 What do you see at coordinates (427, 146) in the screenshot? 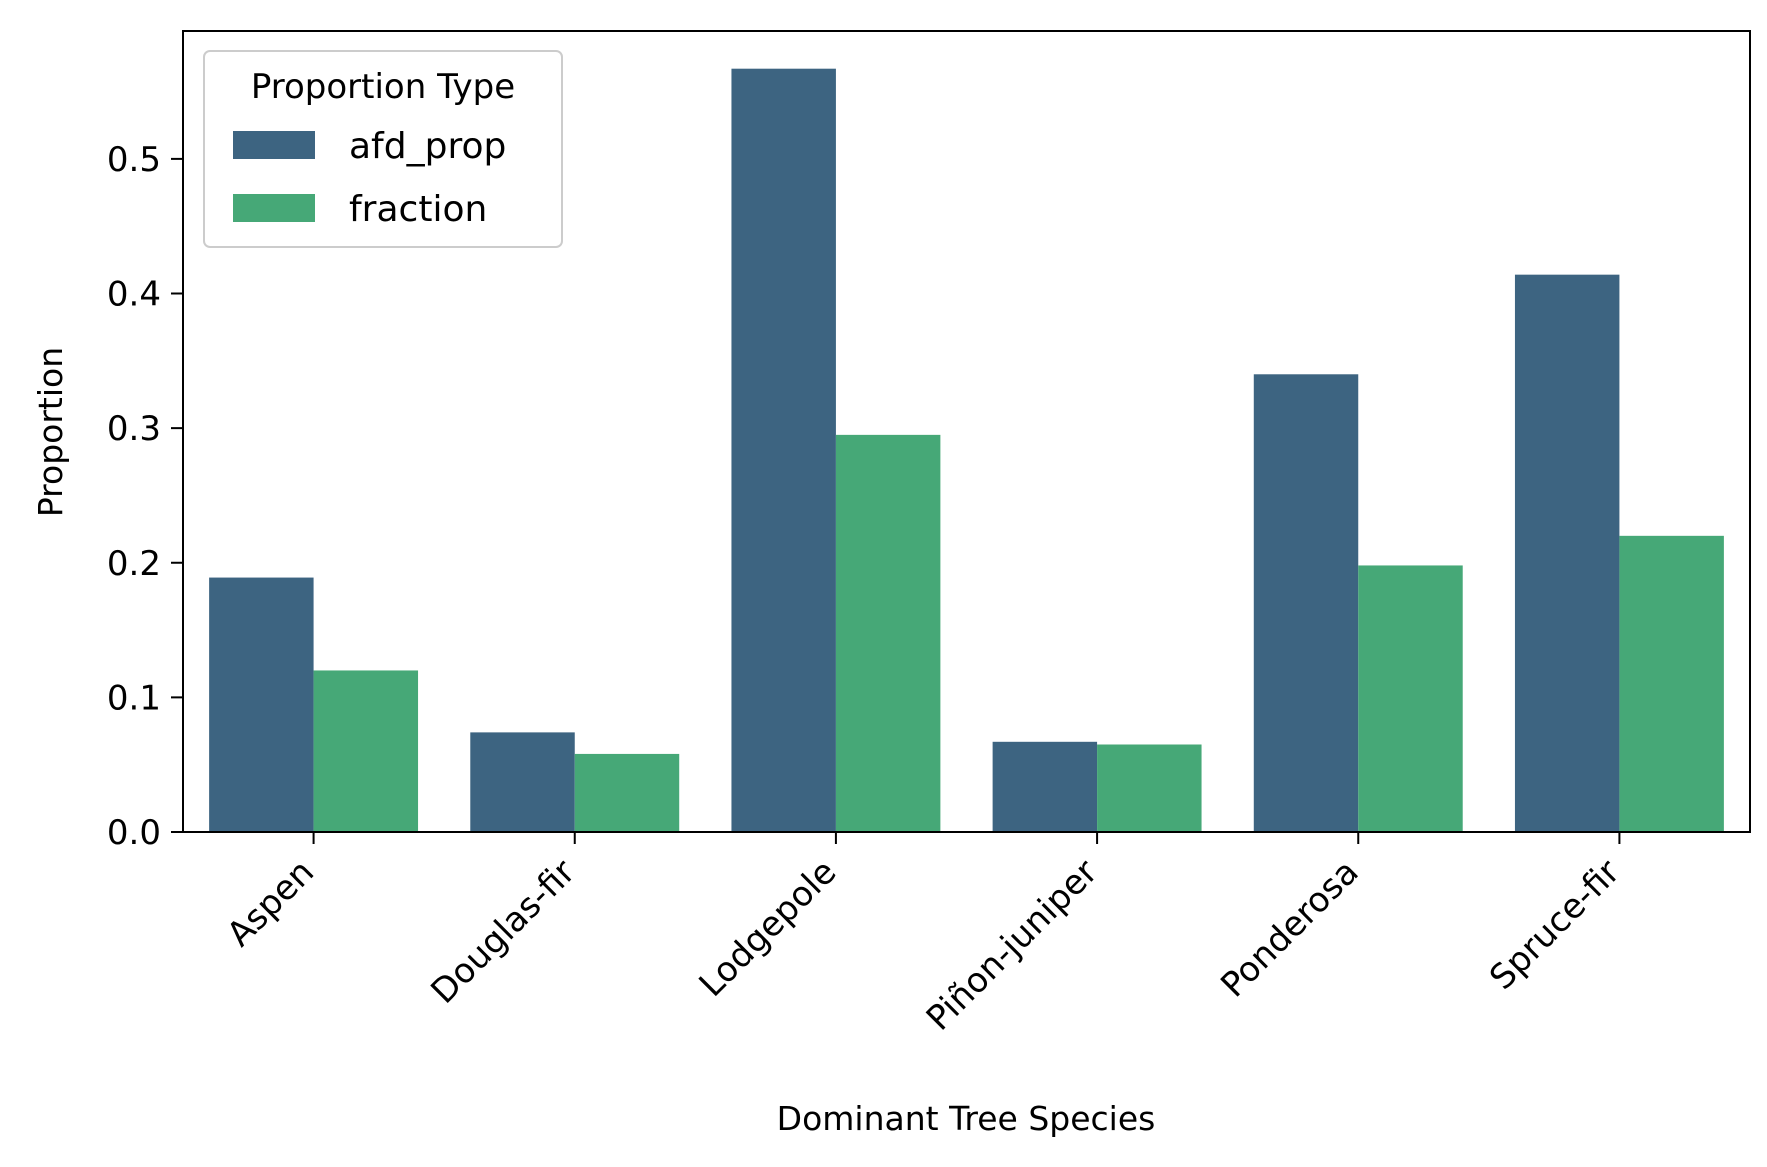
I see `legend-label-afd-prop: afd_prop` at bounding box center [427, 146].